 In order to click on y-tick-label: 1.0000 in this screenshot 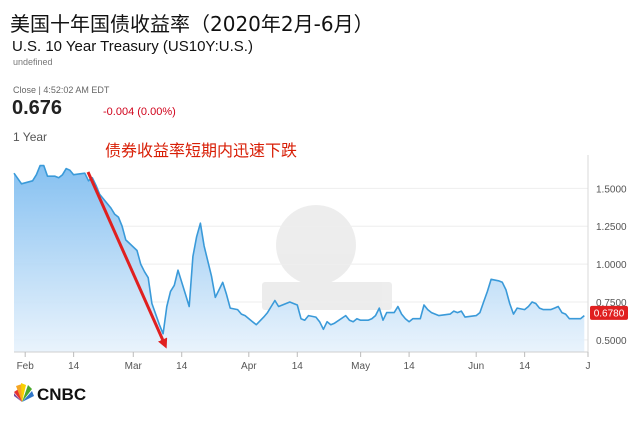, I will do `click(611, 265)`.